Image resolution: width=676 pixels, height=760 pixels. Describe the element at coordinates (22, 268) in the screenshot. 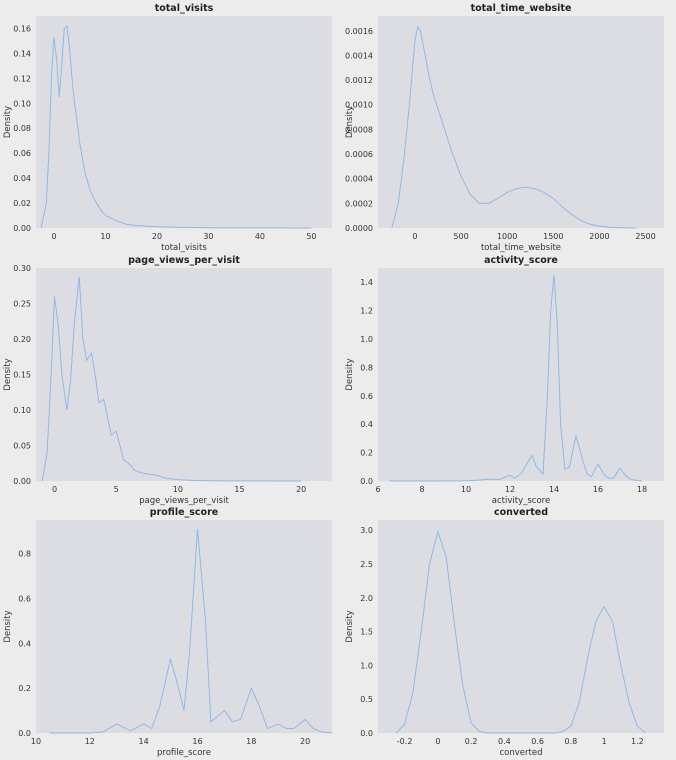

I see `y-tick-label: 0.30` at that location.